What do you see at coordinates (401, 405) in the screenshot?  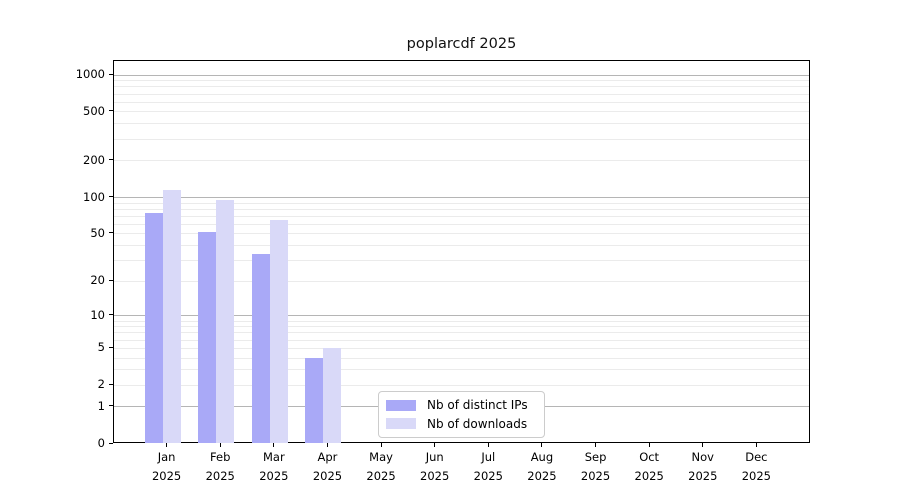 I see `legend-swatch-distinct-ips` at bounding box center [401, 405].